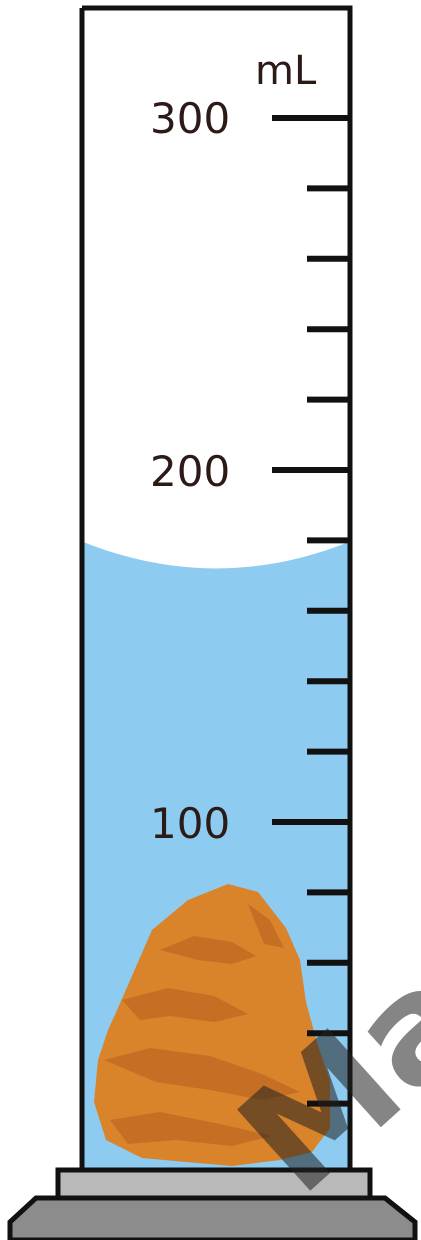 This screenshot has width=421, height=1240. What do you see at coordinates (190, 471) in the screenshot?
I see `scale-label-200: 200` at bounding box center [190, 471].